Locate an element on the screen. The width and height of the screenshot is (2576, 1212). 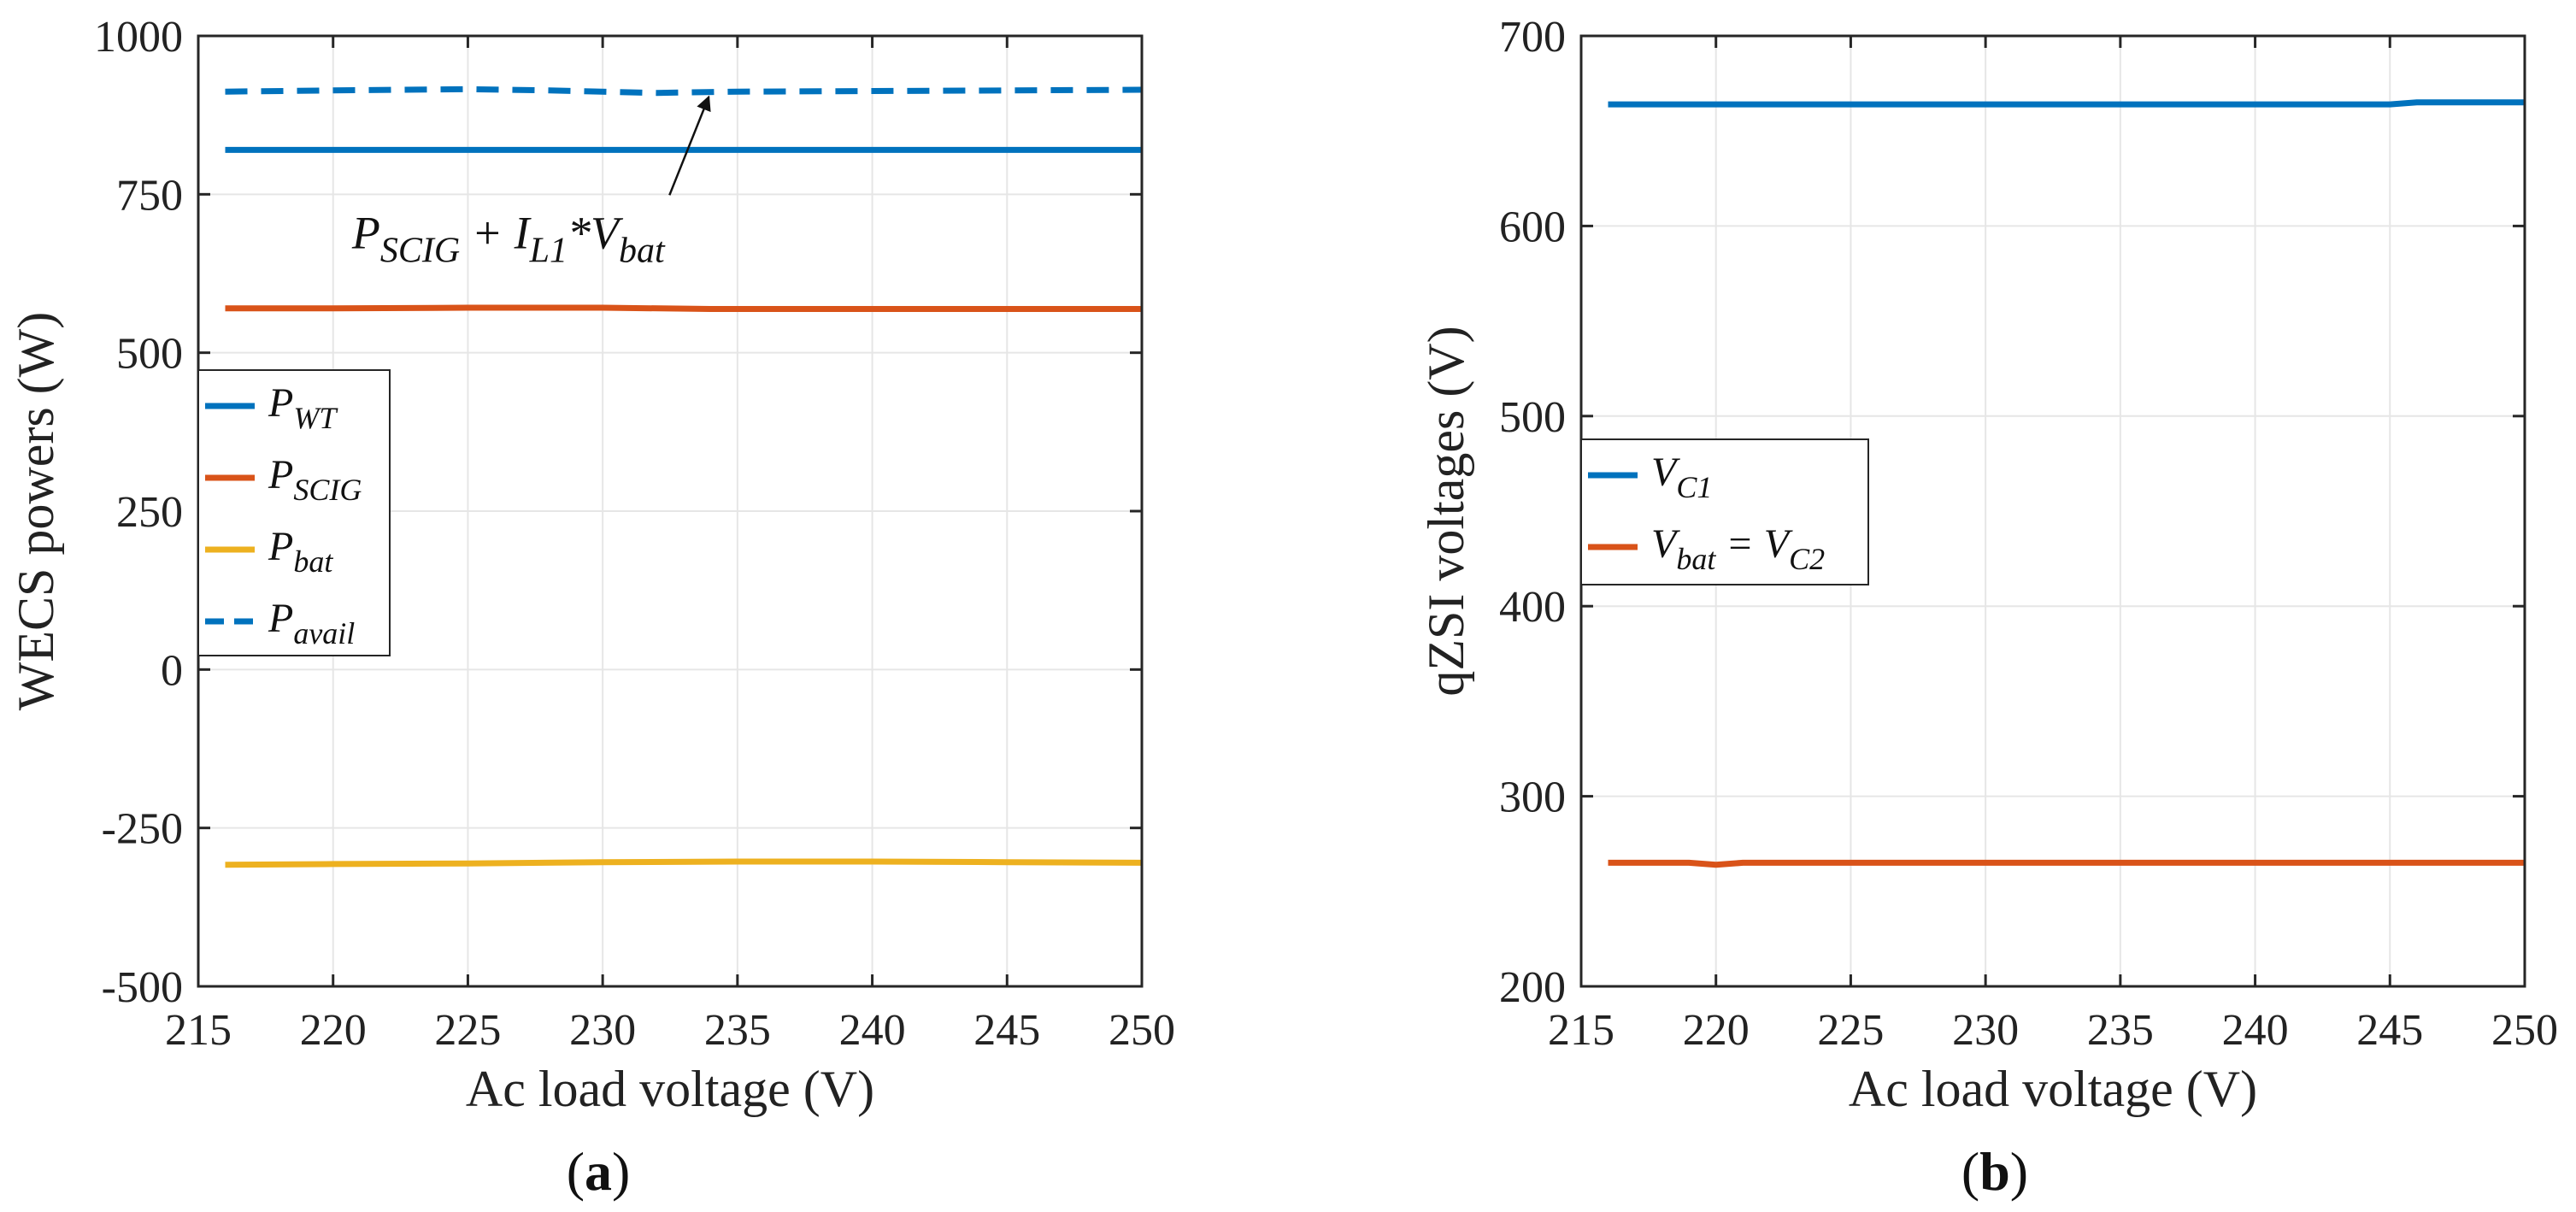
series-line-p-scig is located at coordinates (683, 308).